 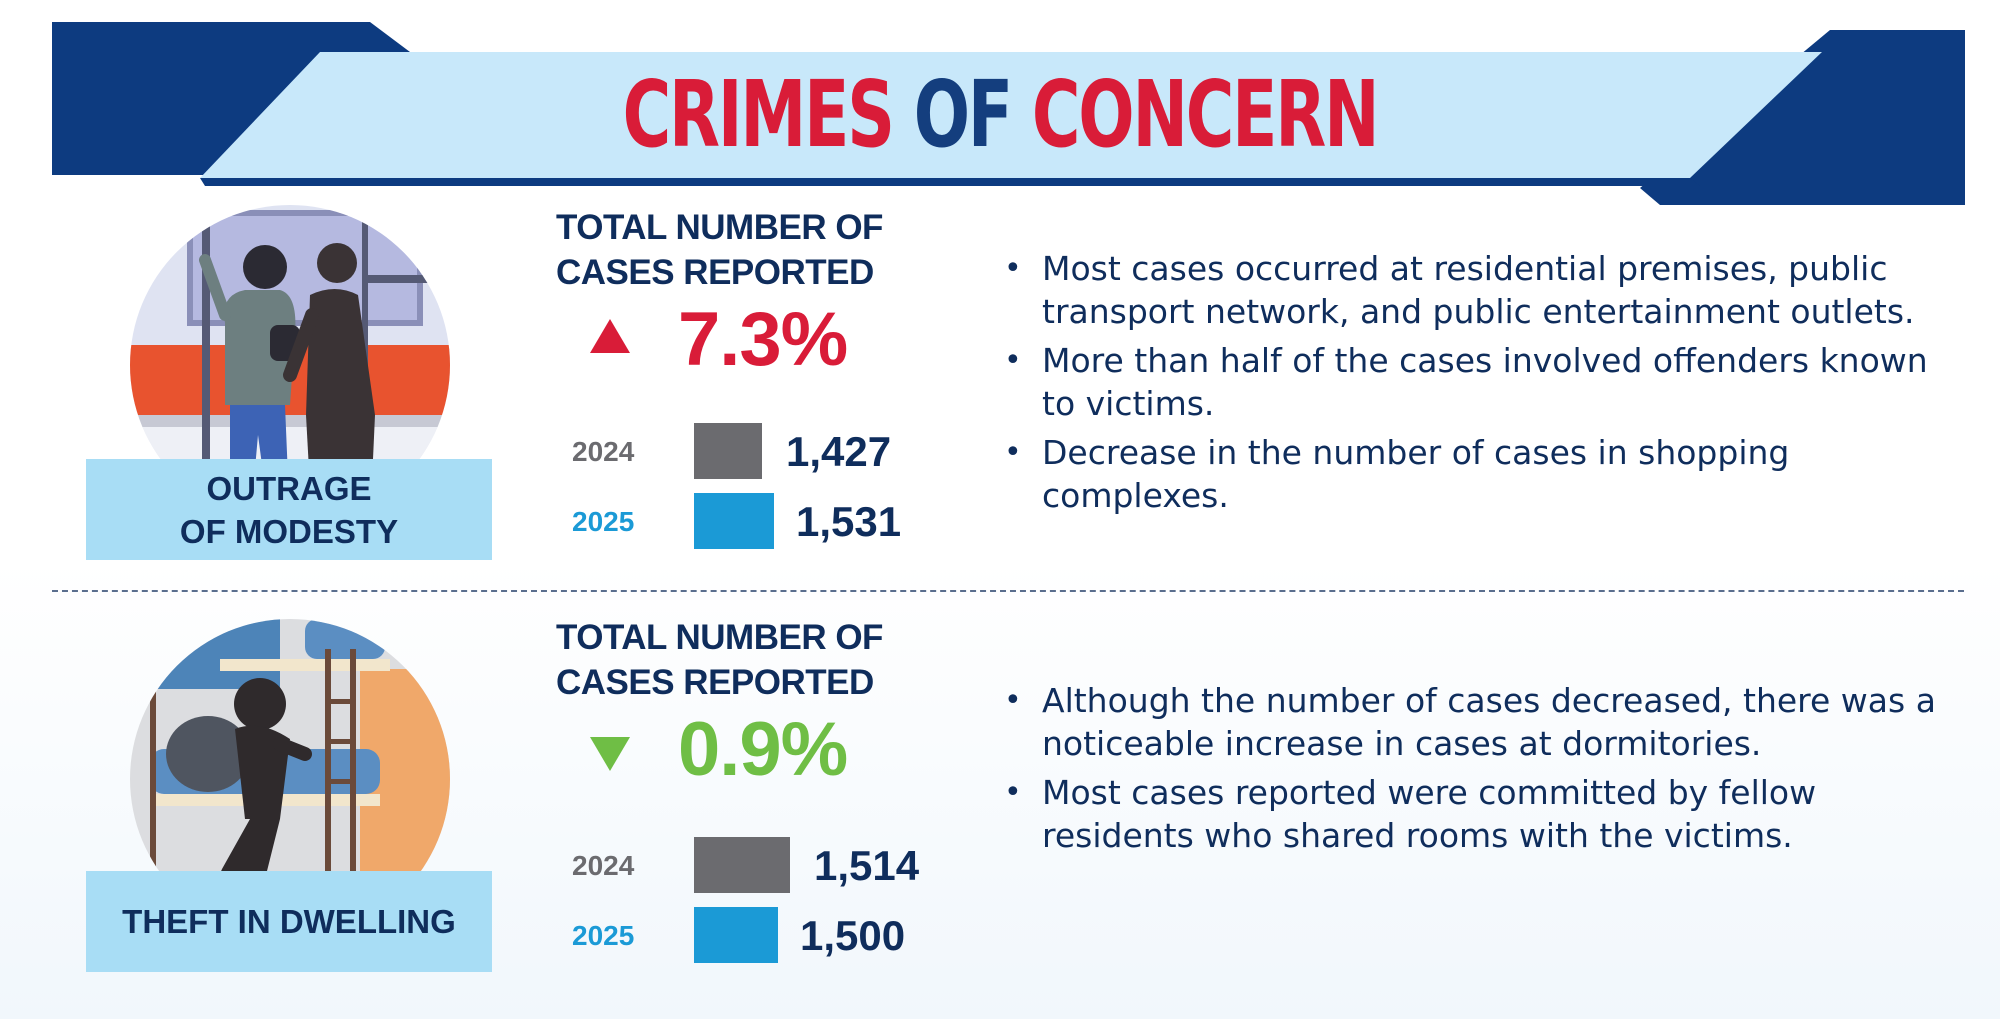 I want to click on triangle-up-icon, so click(x=610, y=336).